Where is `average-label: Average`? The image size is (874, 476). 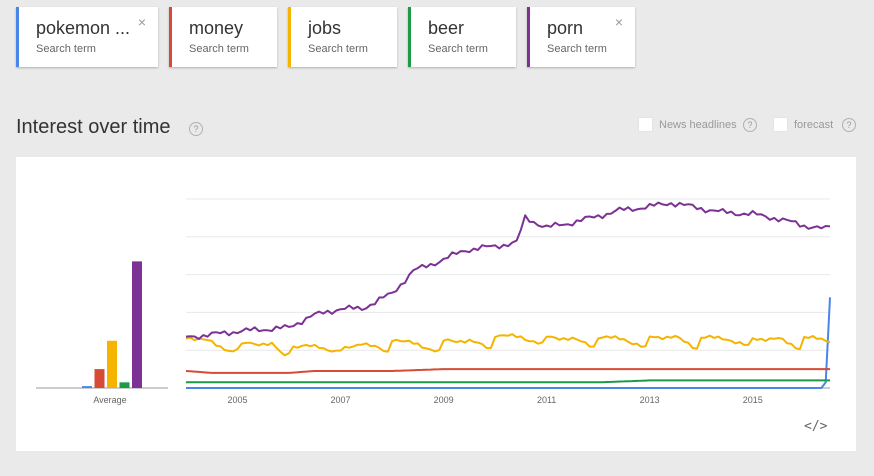
average-label: Average is located at coordinates (109, 400).